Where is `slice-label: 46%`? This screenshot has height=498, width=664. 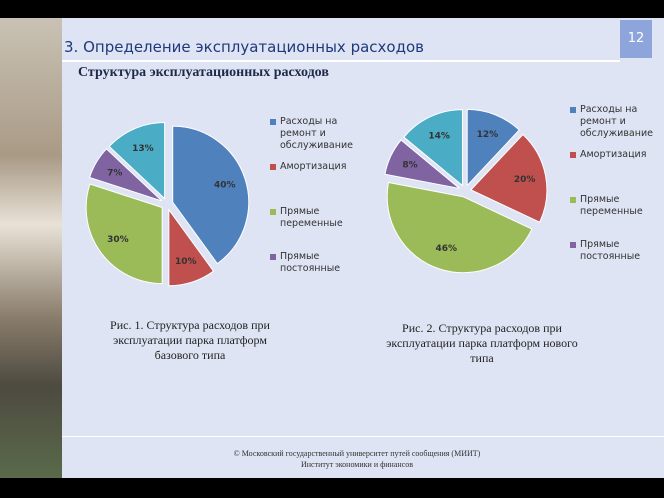 slice-label: 46% is located at coordinates (446, 249).